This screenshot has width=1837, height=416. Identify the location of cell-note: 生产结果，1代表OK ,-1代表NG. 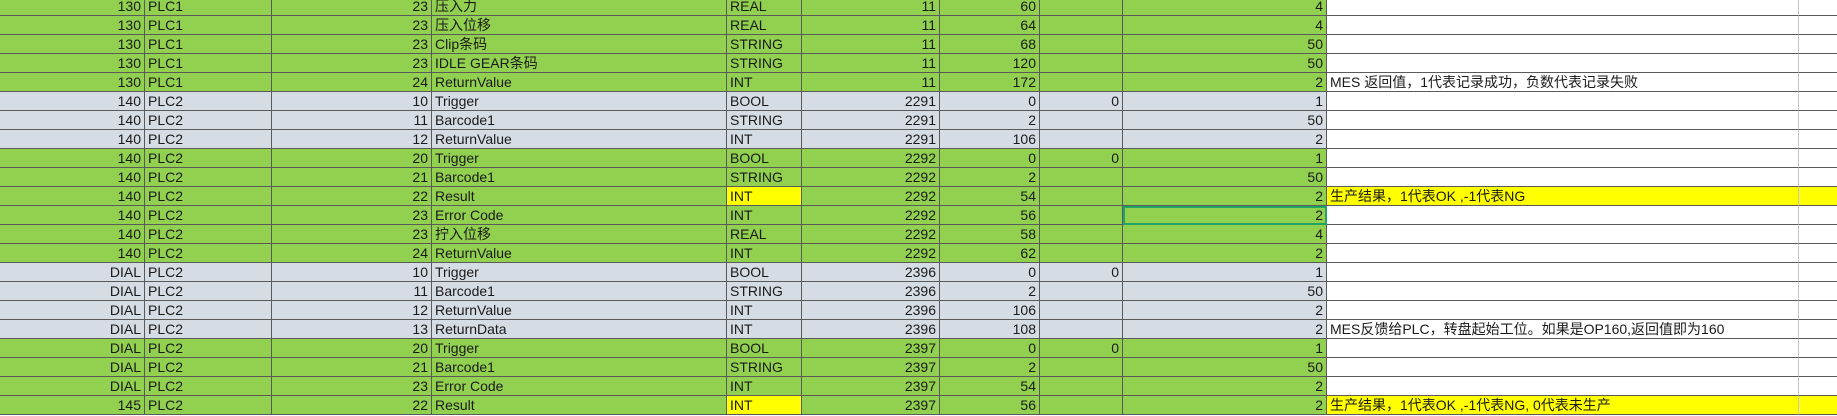
(1563, 196).